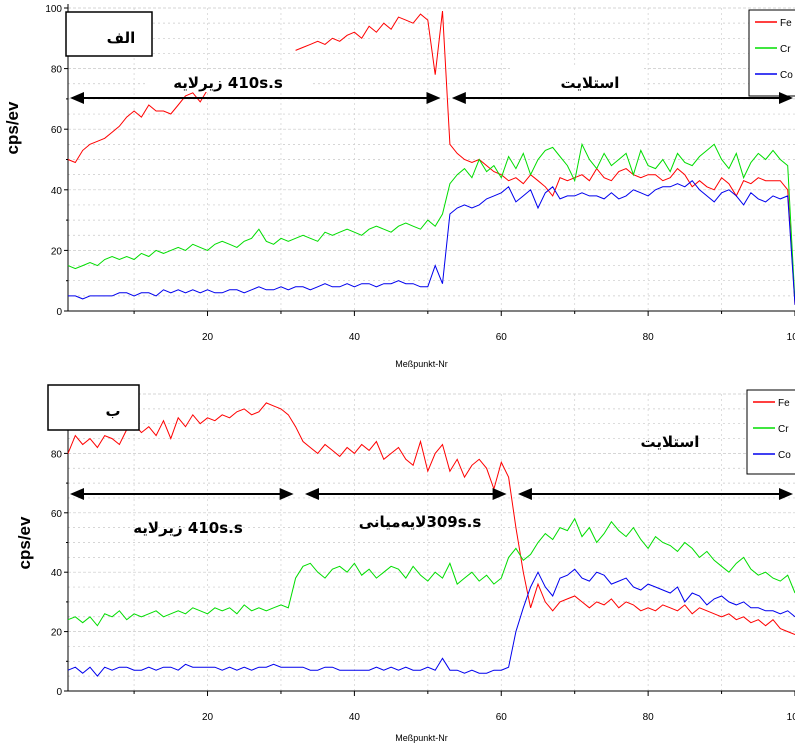 The width and height of the screenshot is (795, 749). I want to click on series-line-co, so click(431, 622).